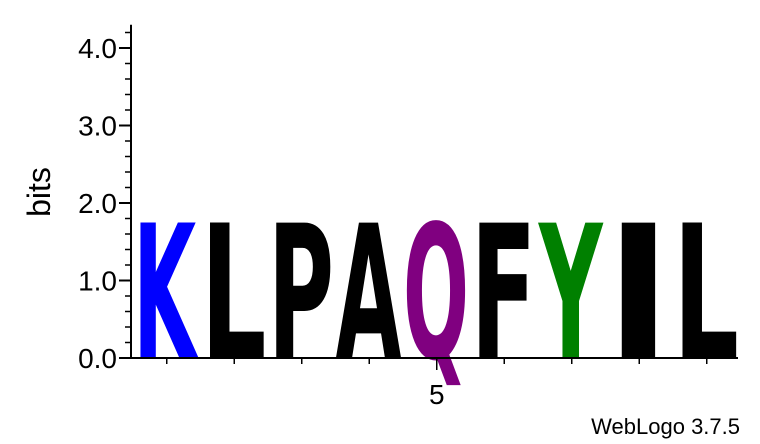  I want to click on y-axis: 0.0 1.0 2.0 3.0 4.0, so click(105, 199).